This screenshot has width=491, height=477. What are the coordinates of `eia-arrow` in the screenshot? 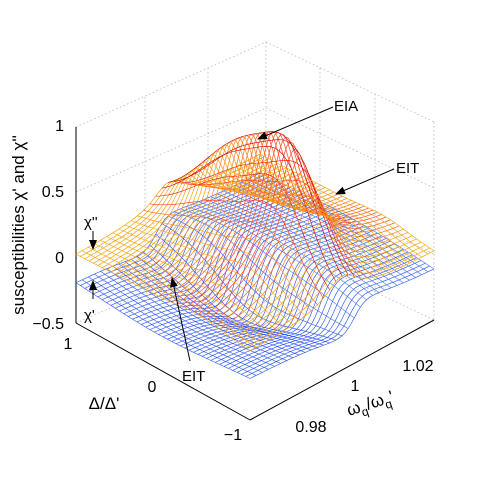 It's located at (295, 123).